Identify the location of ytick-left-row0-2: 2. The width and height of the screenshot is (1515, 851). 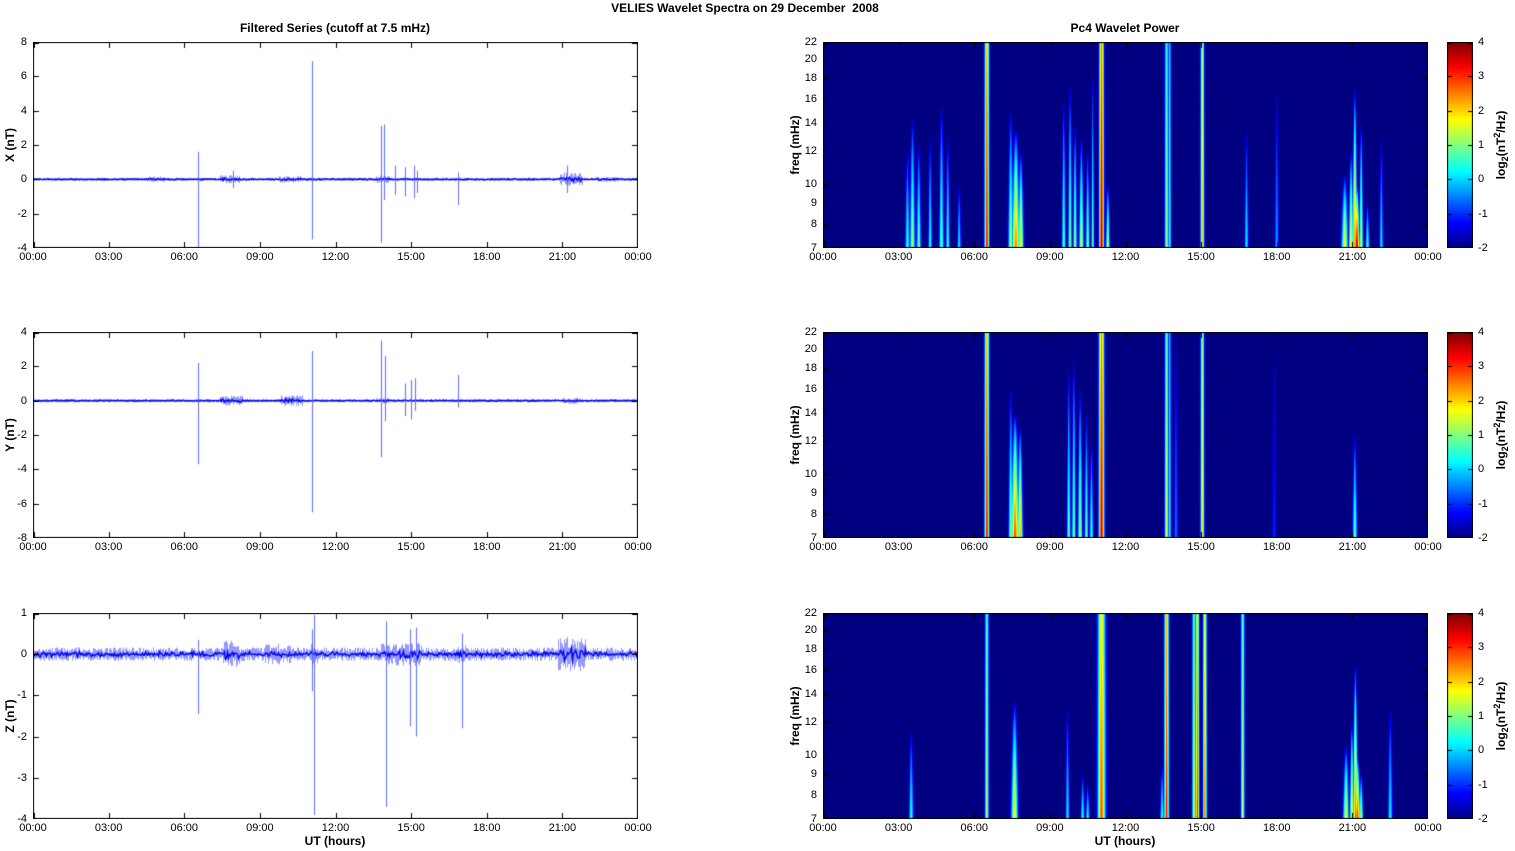
(23, 145).